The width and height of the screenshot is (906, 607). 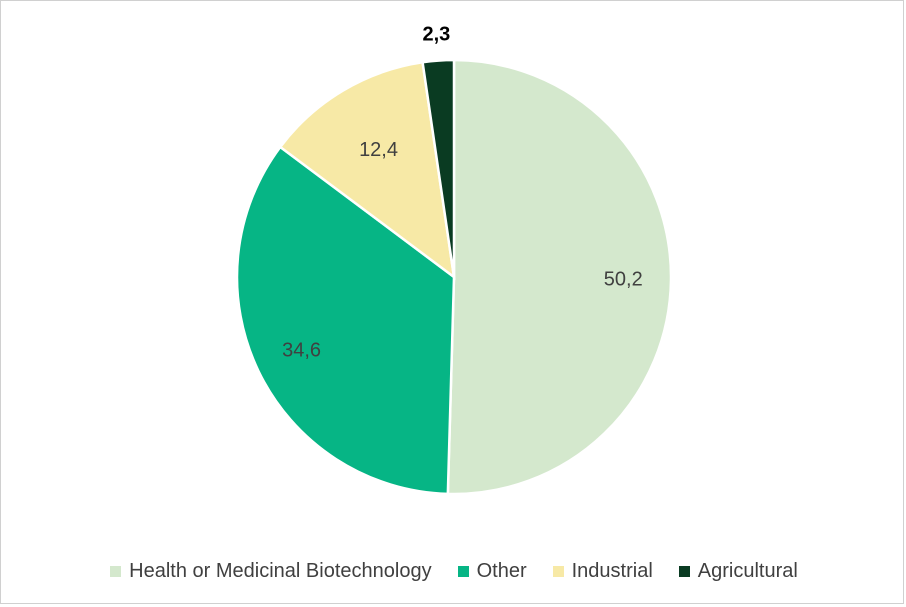 I want to click on data-label-health-or-medicinal-biotechnology: 50,2, so click(x=623, y=279).